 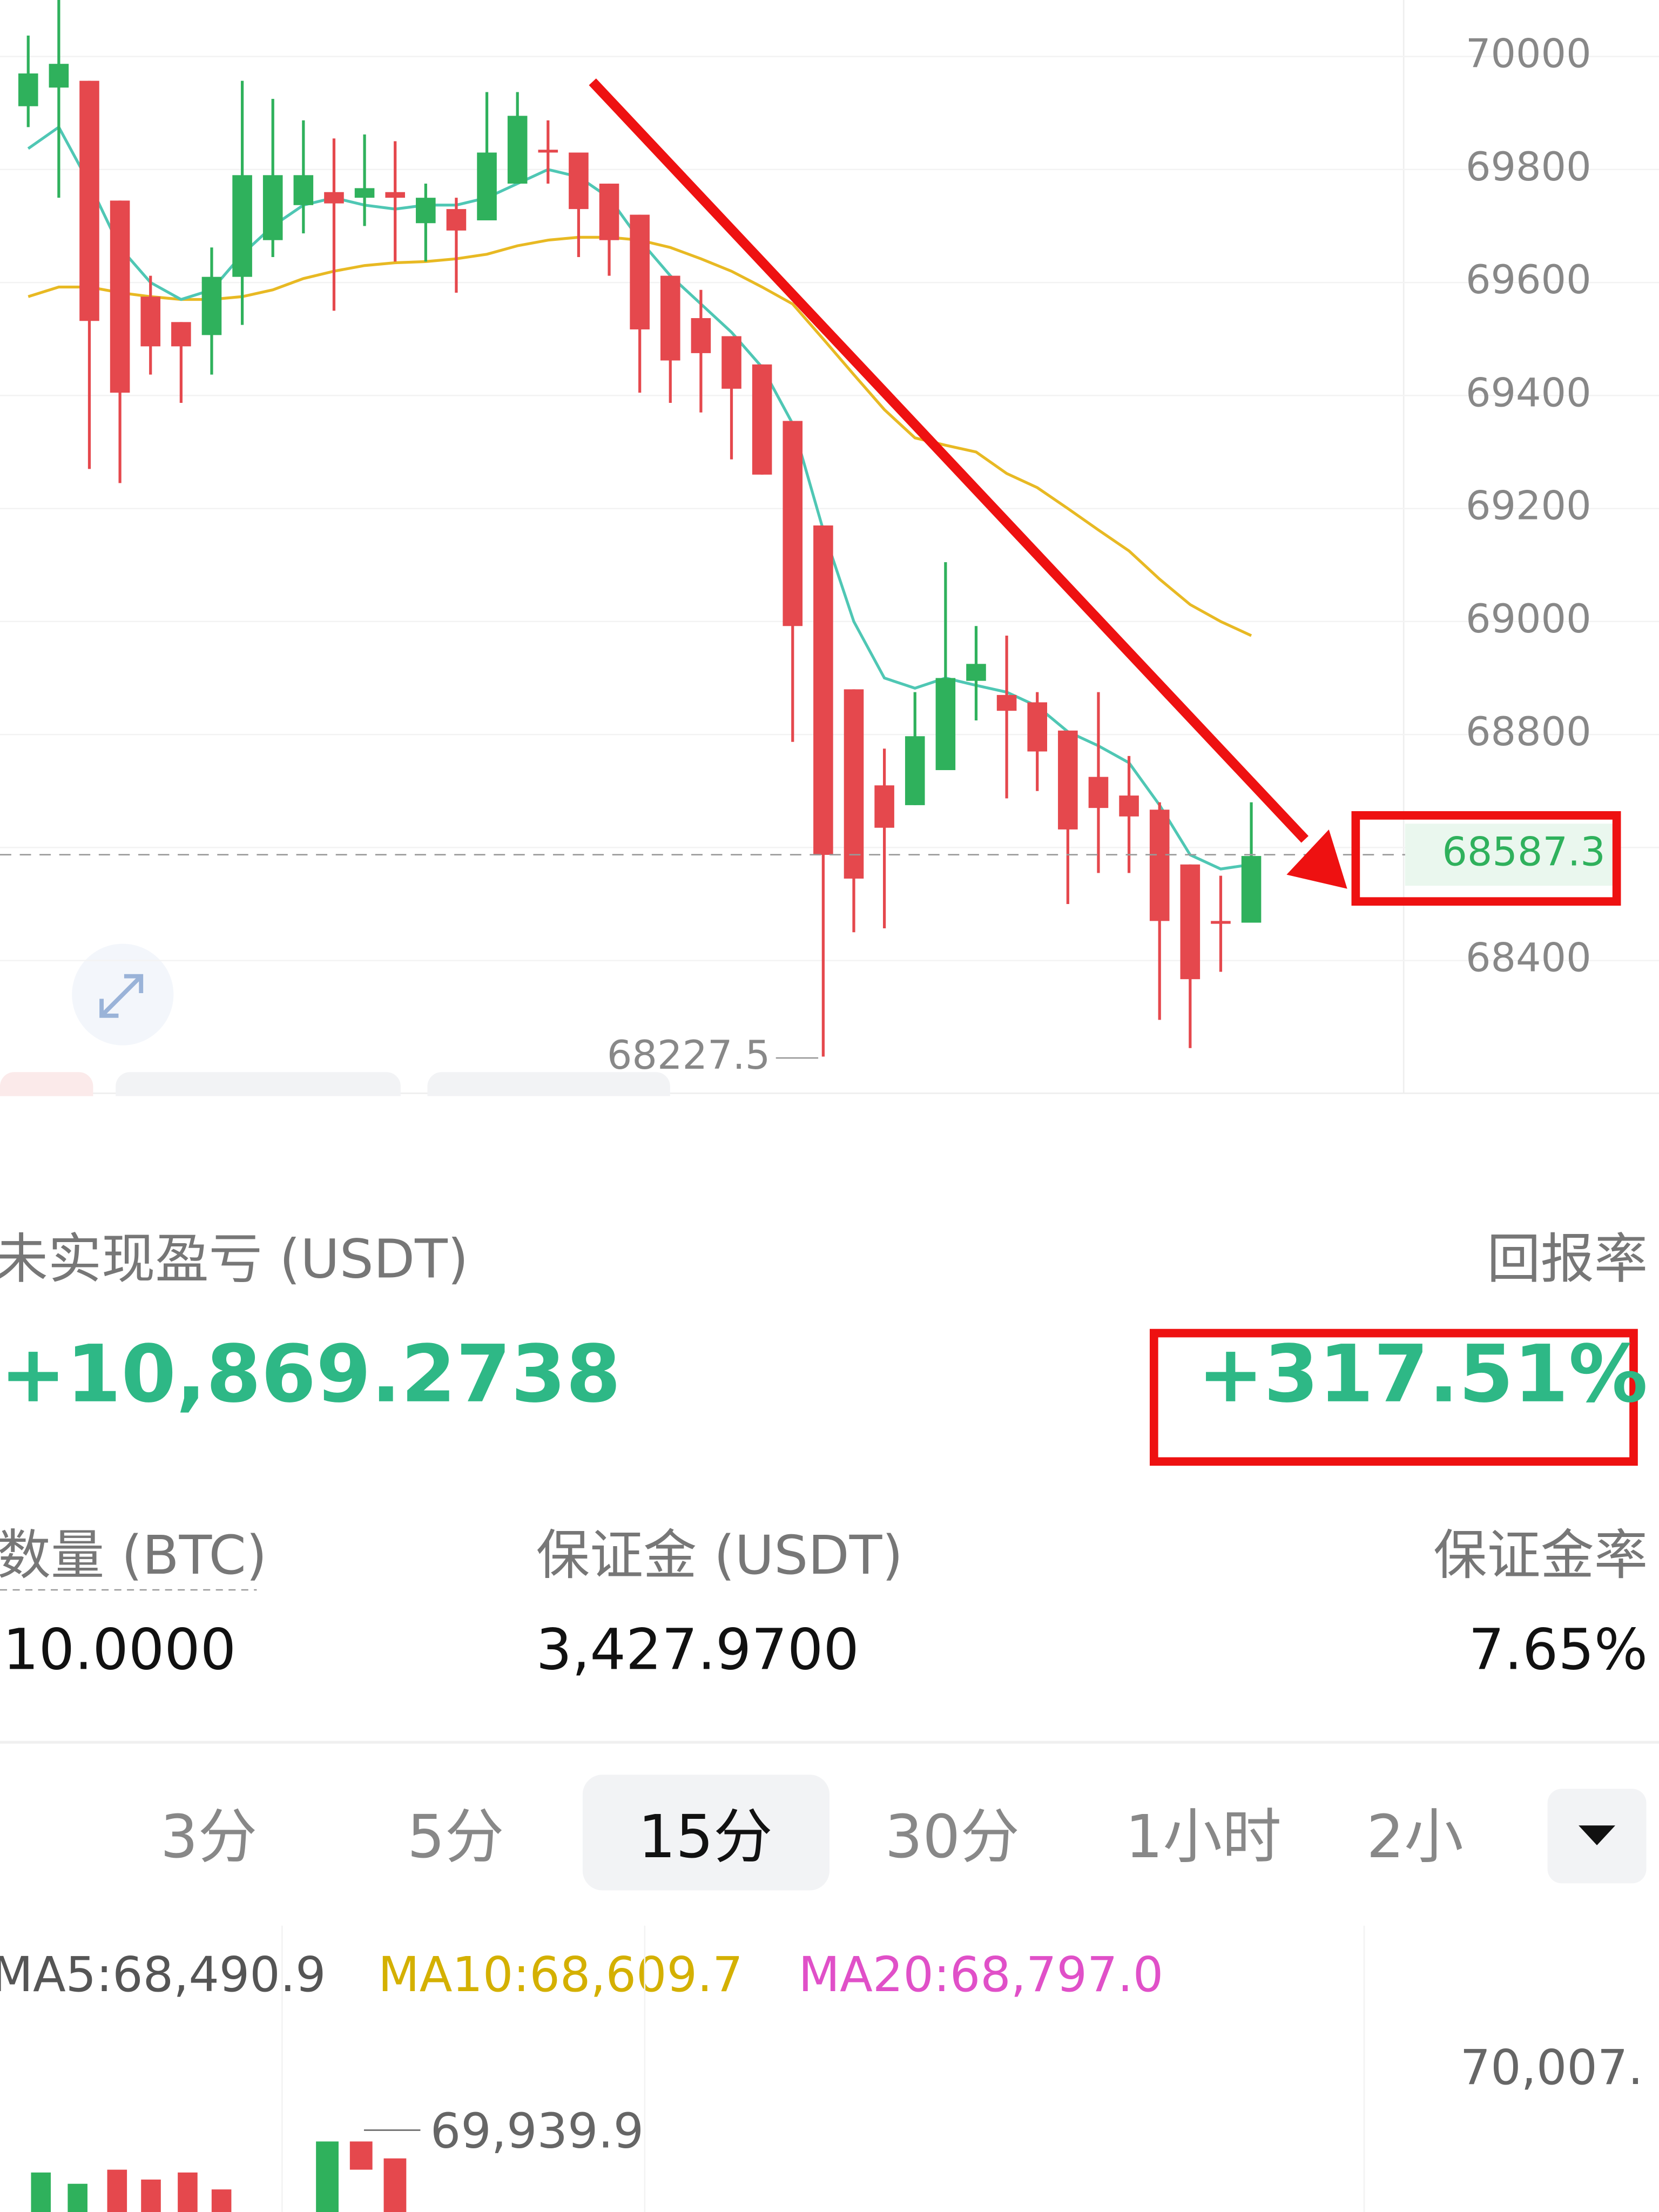 I want to click on dropdown-icon, so click(x=1597, y=1835).